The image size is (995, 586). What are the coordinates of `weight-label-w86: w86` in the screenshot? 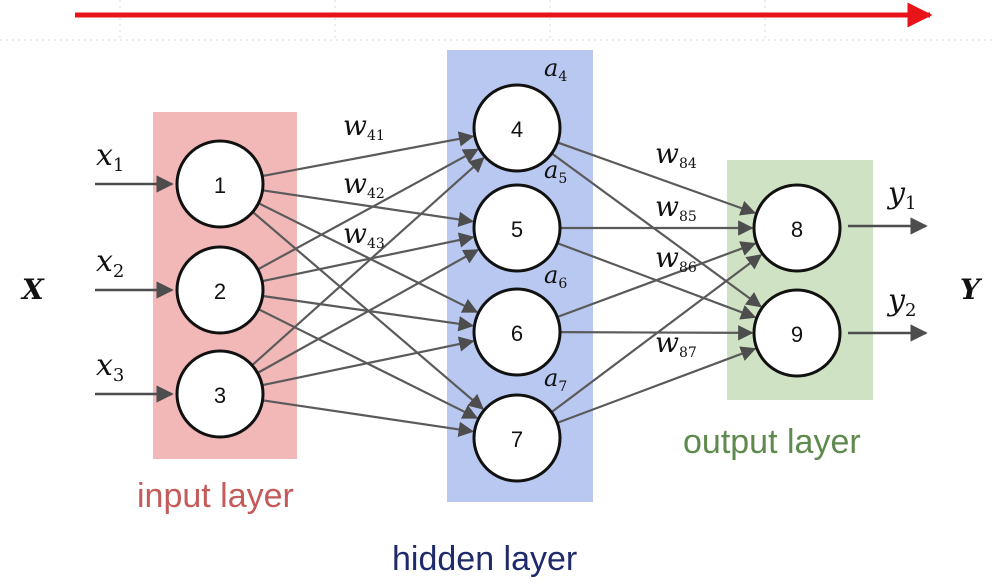 It's located at (676, 258).